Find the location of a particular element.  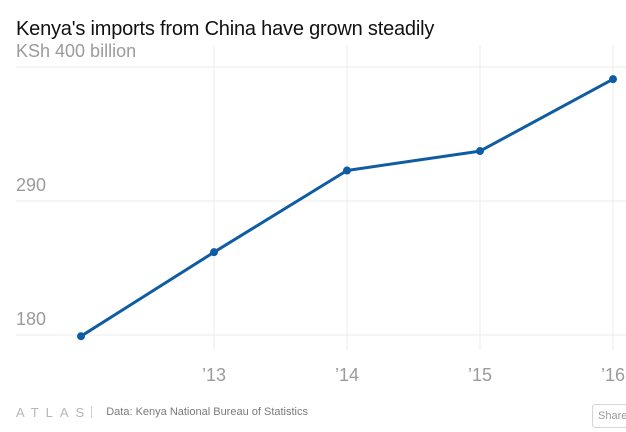

x-tick-label: ’16 is located at coordinates (613, 375).